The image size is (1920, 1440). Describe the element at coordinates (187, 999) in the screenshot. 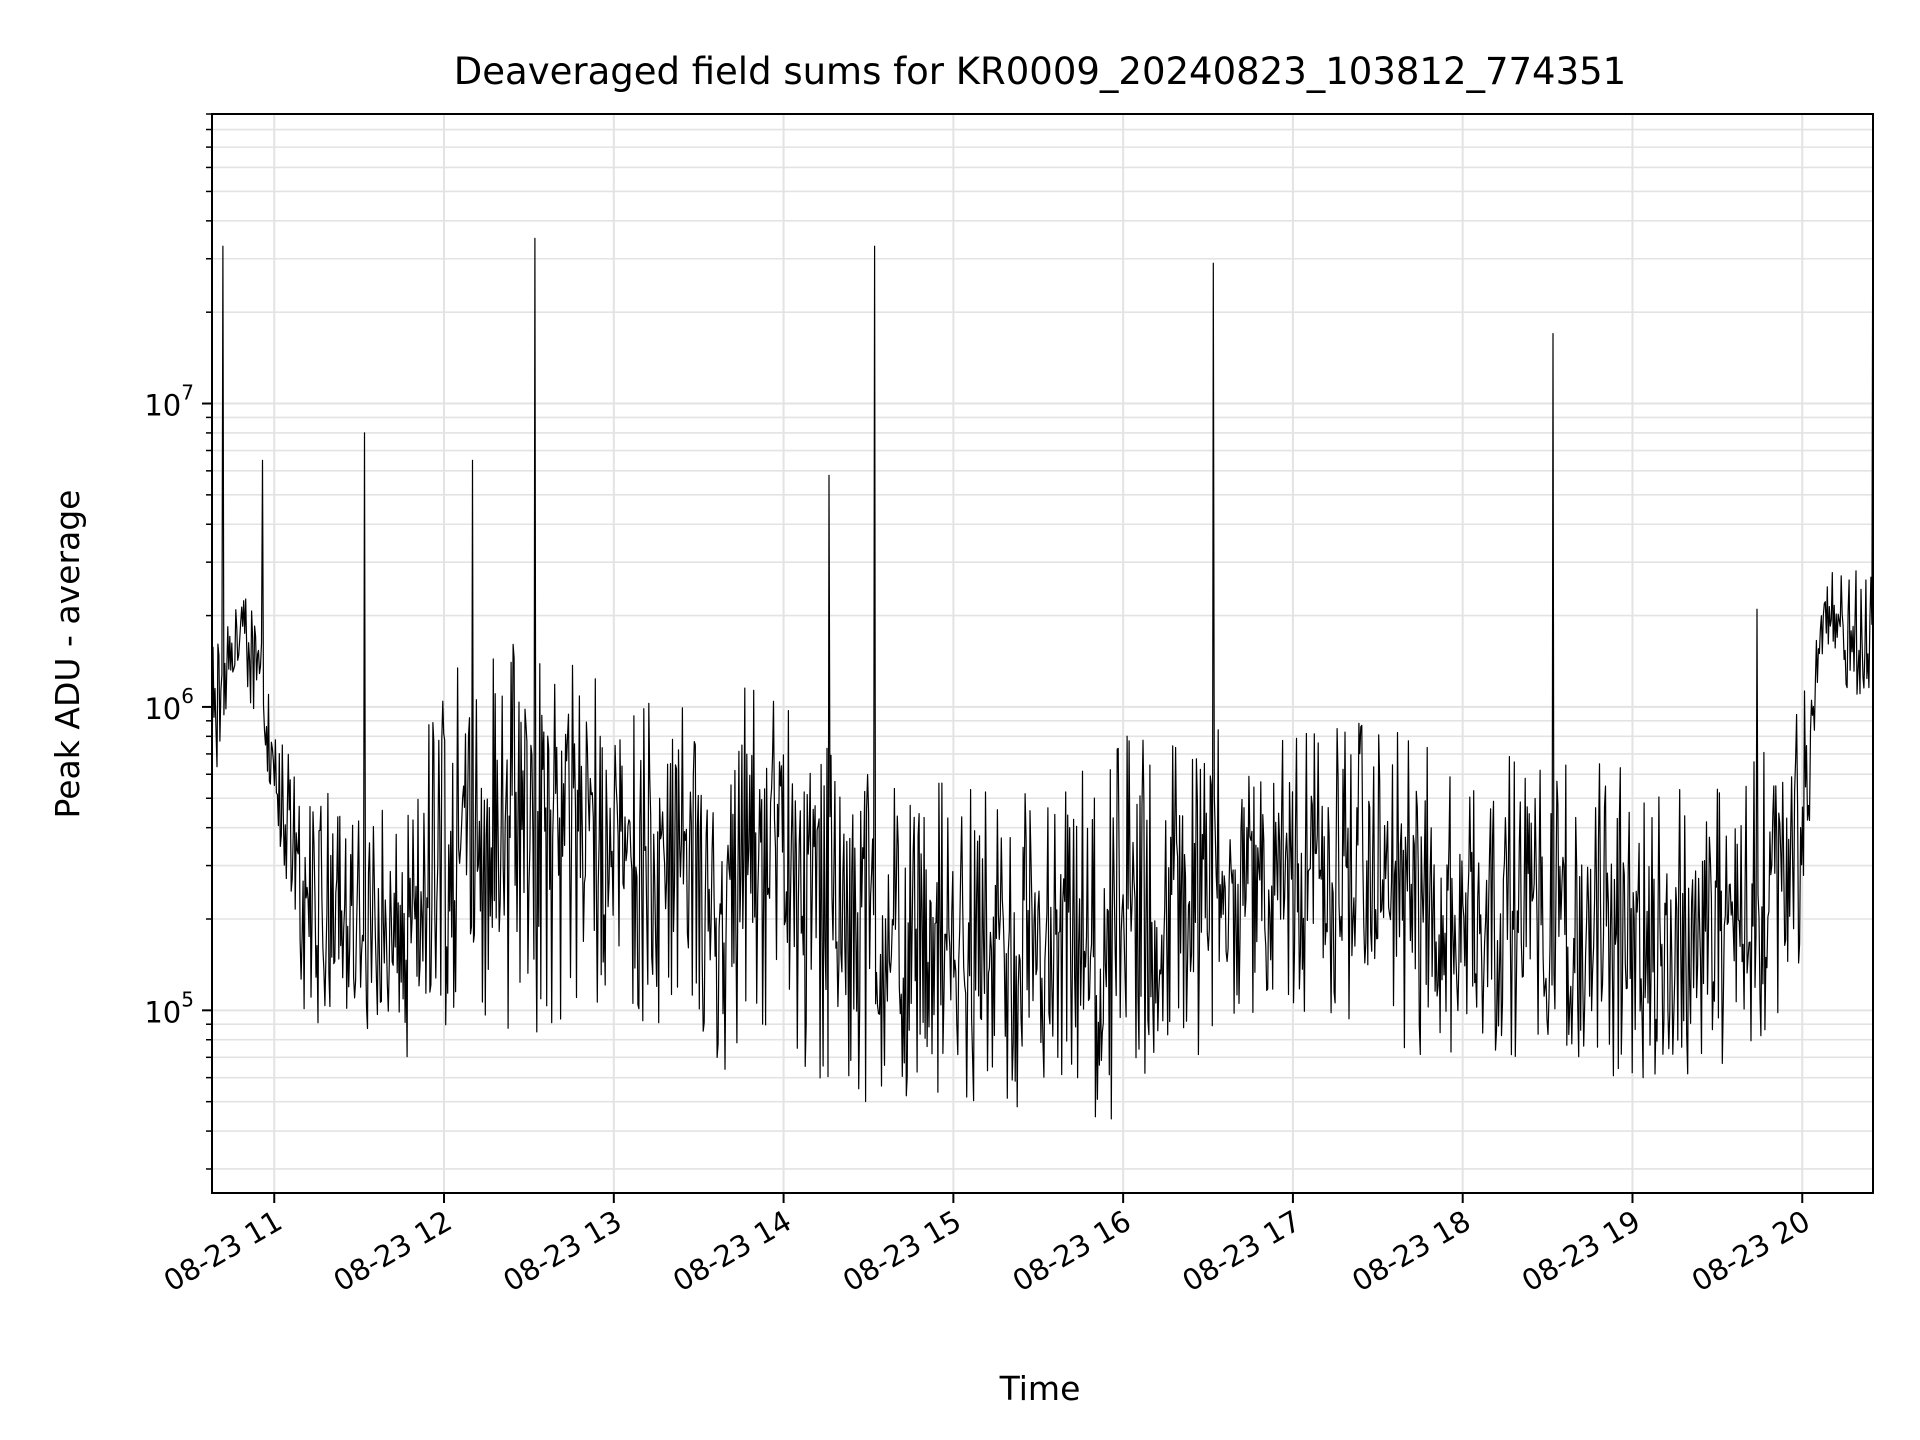

I see `y-tick-exponent: 5` at that location.